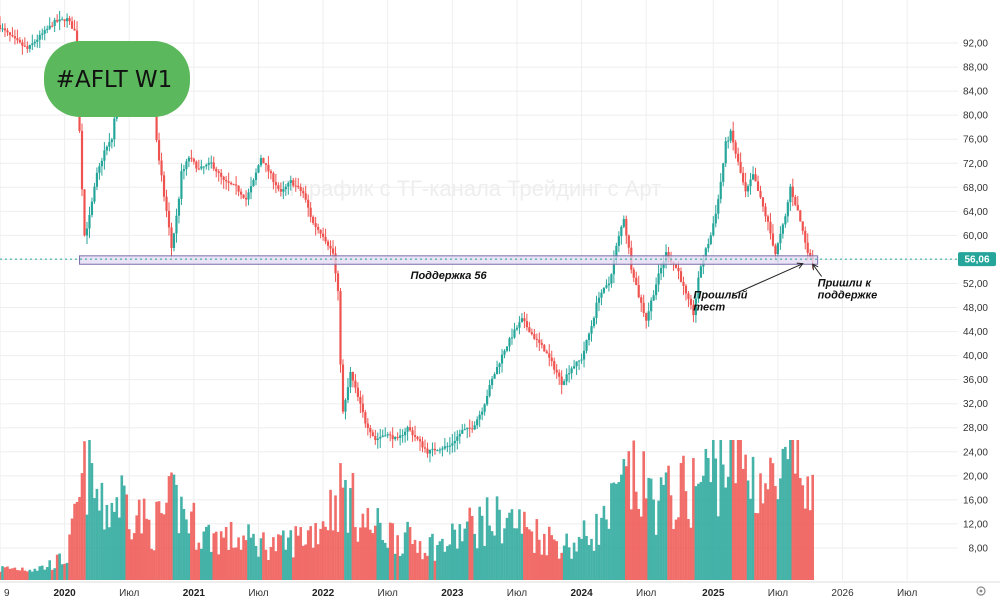 The height and width of the screenshot is (607, 1000). What do you see at coordinates (975, 68) in the screenshot?
I see `y-tick-label: 88,00` at bounding box center [975, 68].